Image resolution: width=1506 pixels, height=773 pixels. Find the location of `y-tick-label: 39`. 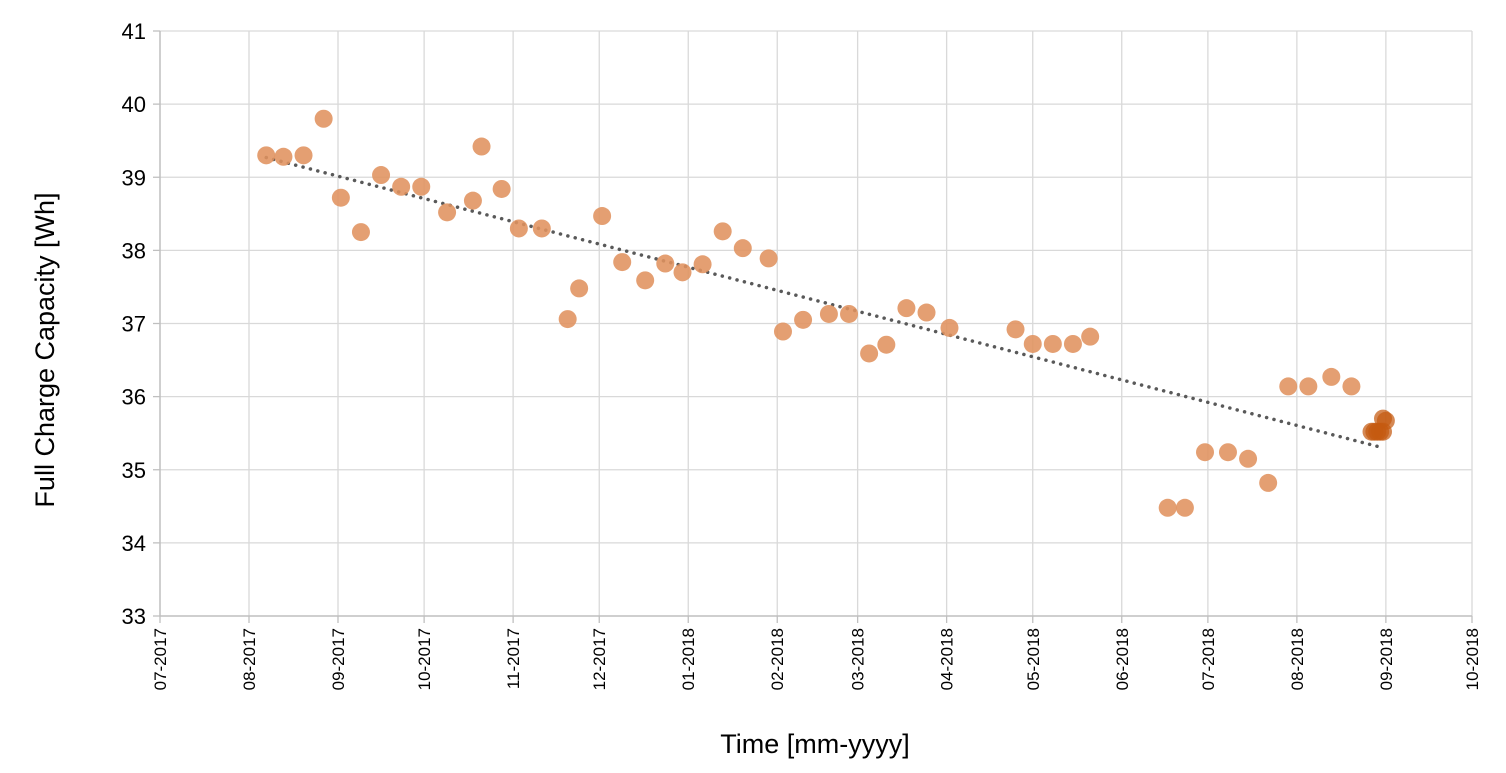

y-tick-label: 39 is located at coordinates (134, 177).